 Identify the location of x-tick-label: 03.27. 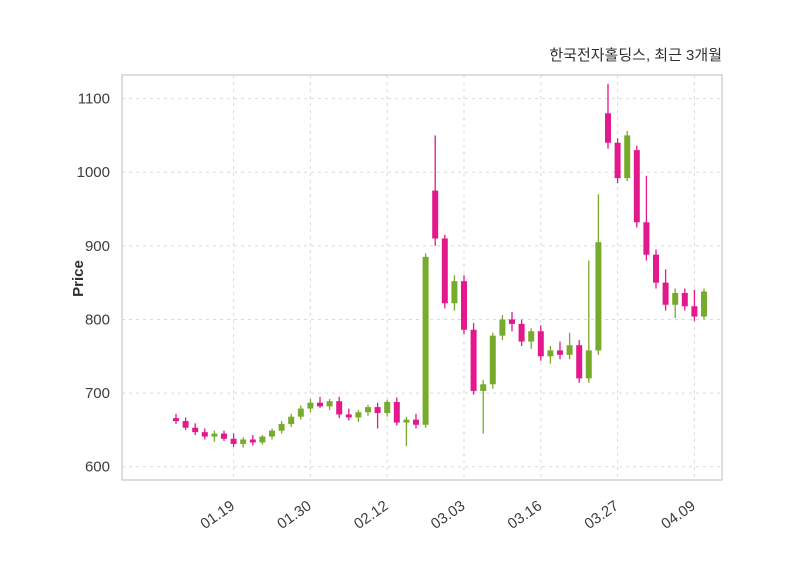
(601, 514).